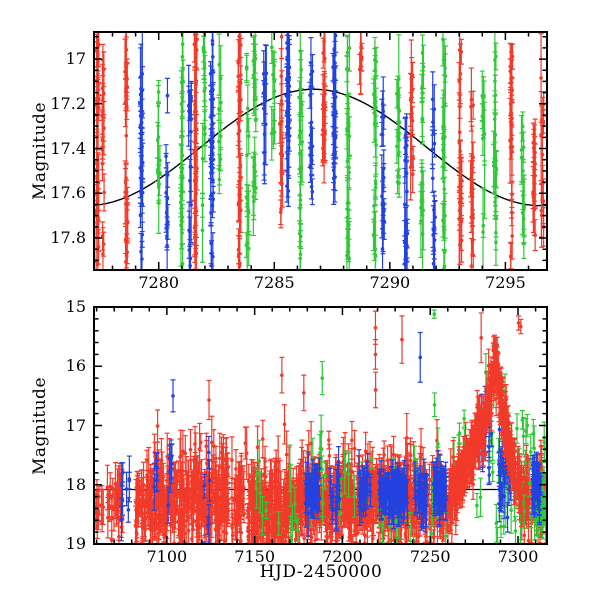 This screenshot has width=600, height=600. Describe the element at coordinates (321, 572) in the screenshot. I see `bottom-x-axis-title: HJD-2450000` at that location.